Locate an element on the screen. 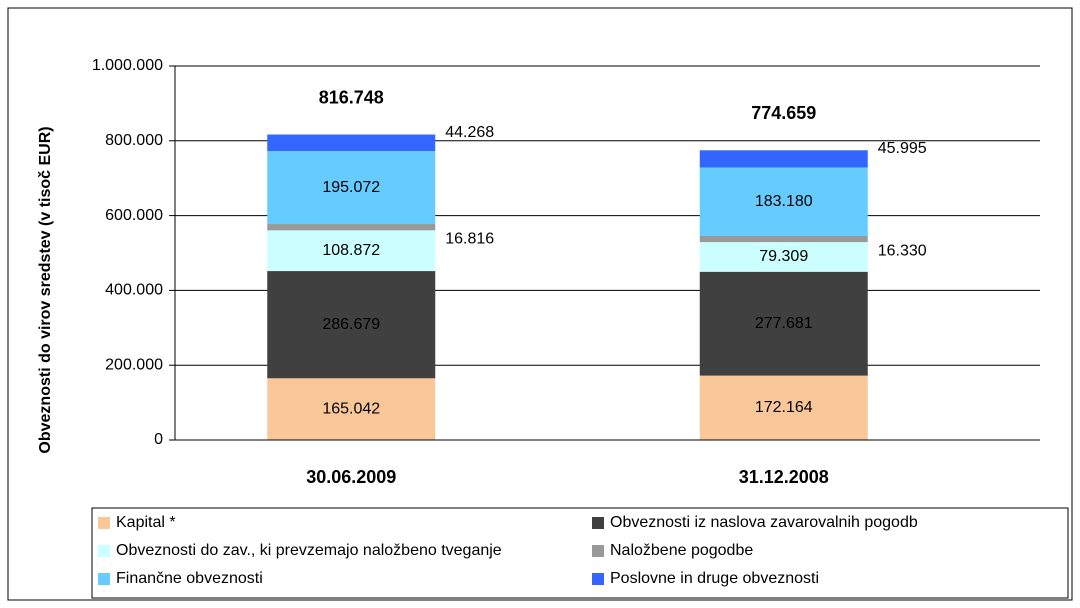 The width and height of the screenshot is (1080, 608). value-label: 16.816 is located at coordinates (469, 238).